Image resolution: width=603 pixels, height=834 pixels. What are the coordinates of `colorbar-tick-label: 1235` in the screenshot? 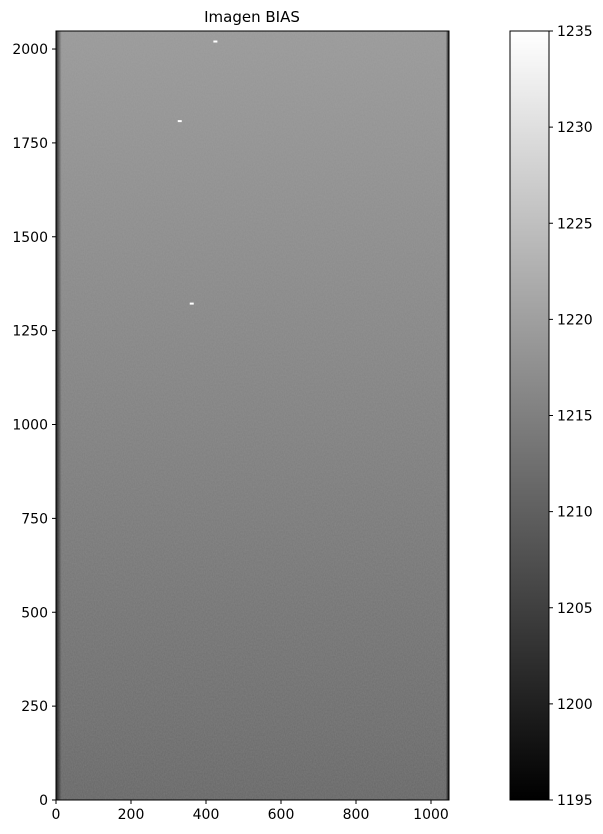 It's located at (575, 32).